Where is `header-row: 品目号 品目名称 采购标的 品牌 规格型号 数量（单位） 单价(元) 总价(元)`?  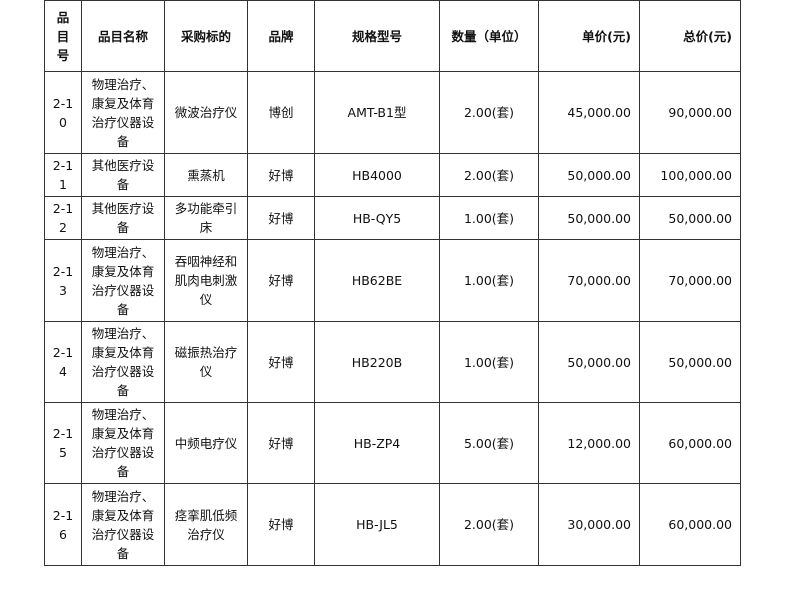
header-row: 品目号 品目名称 采购标的 品牌 规格型号 数量（单位） 单价(元) 总价(元) is located at coordinates (392, 36).